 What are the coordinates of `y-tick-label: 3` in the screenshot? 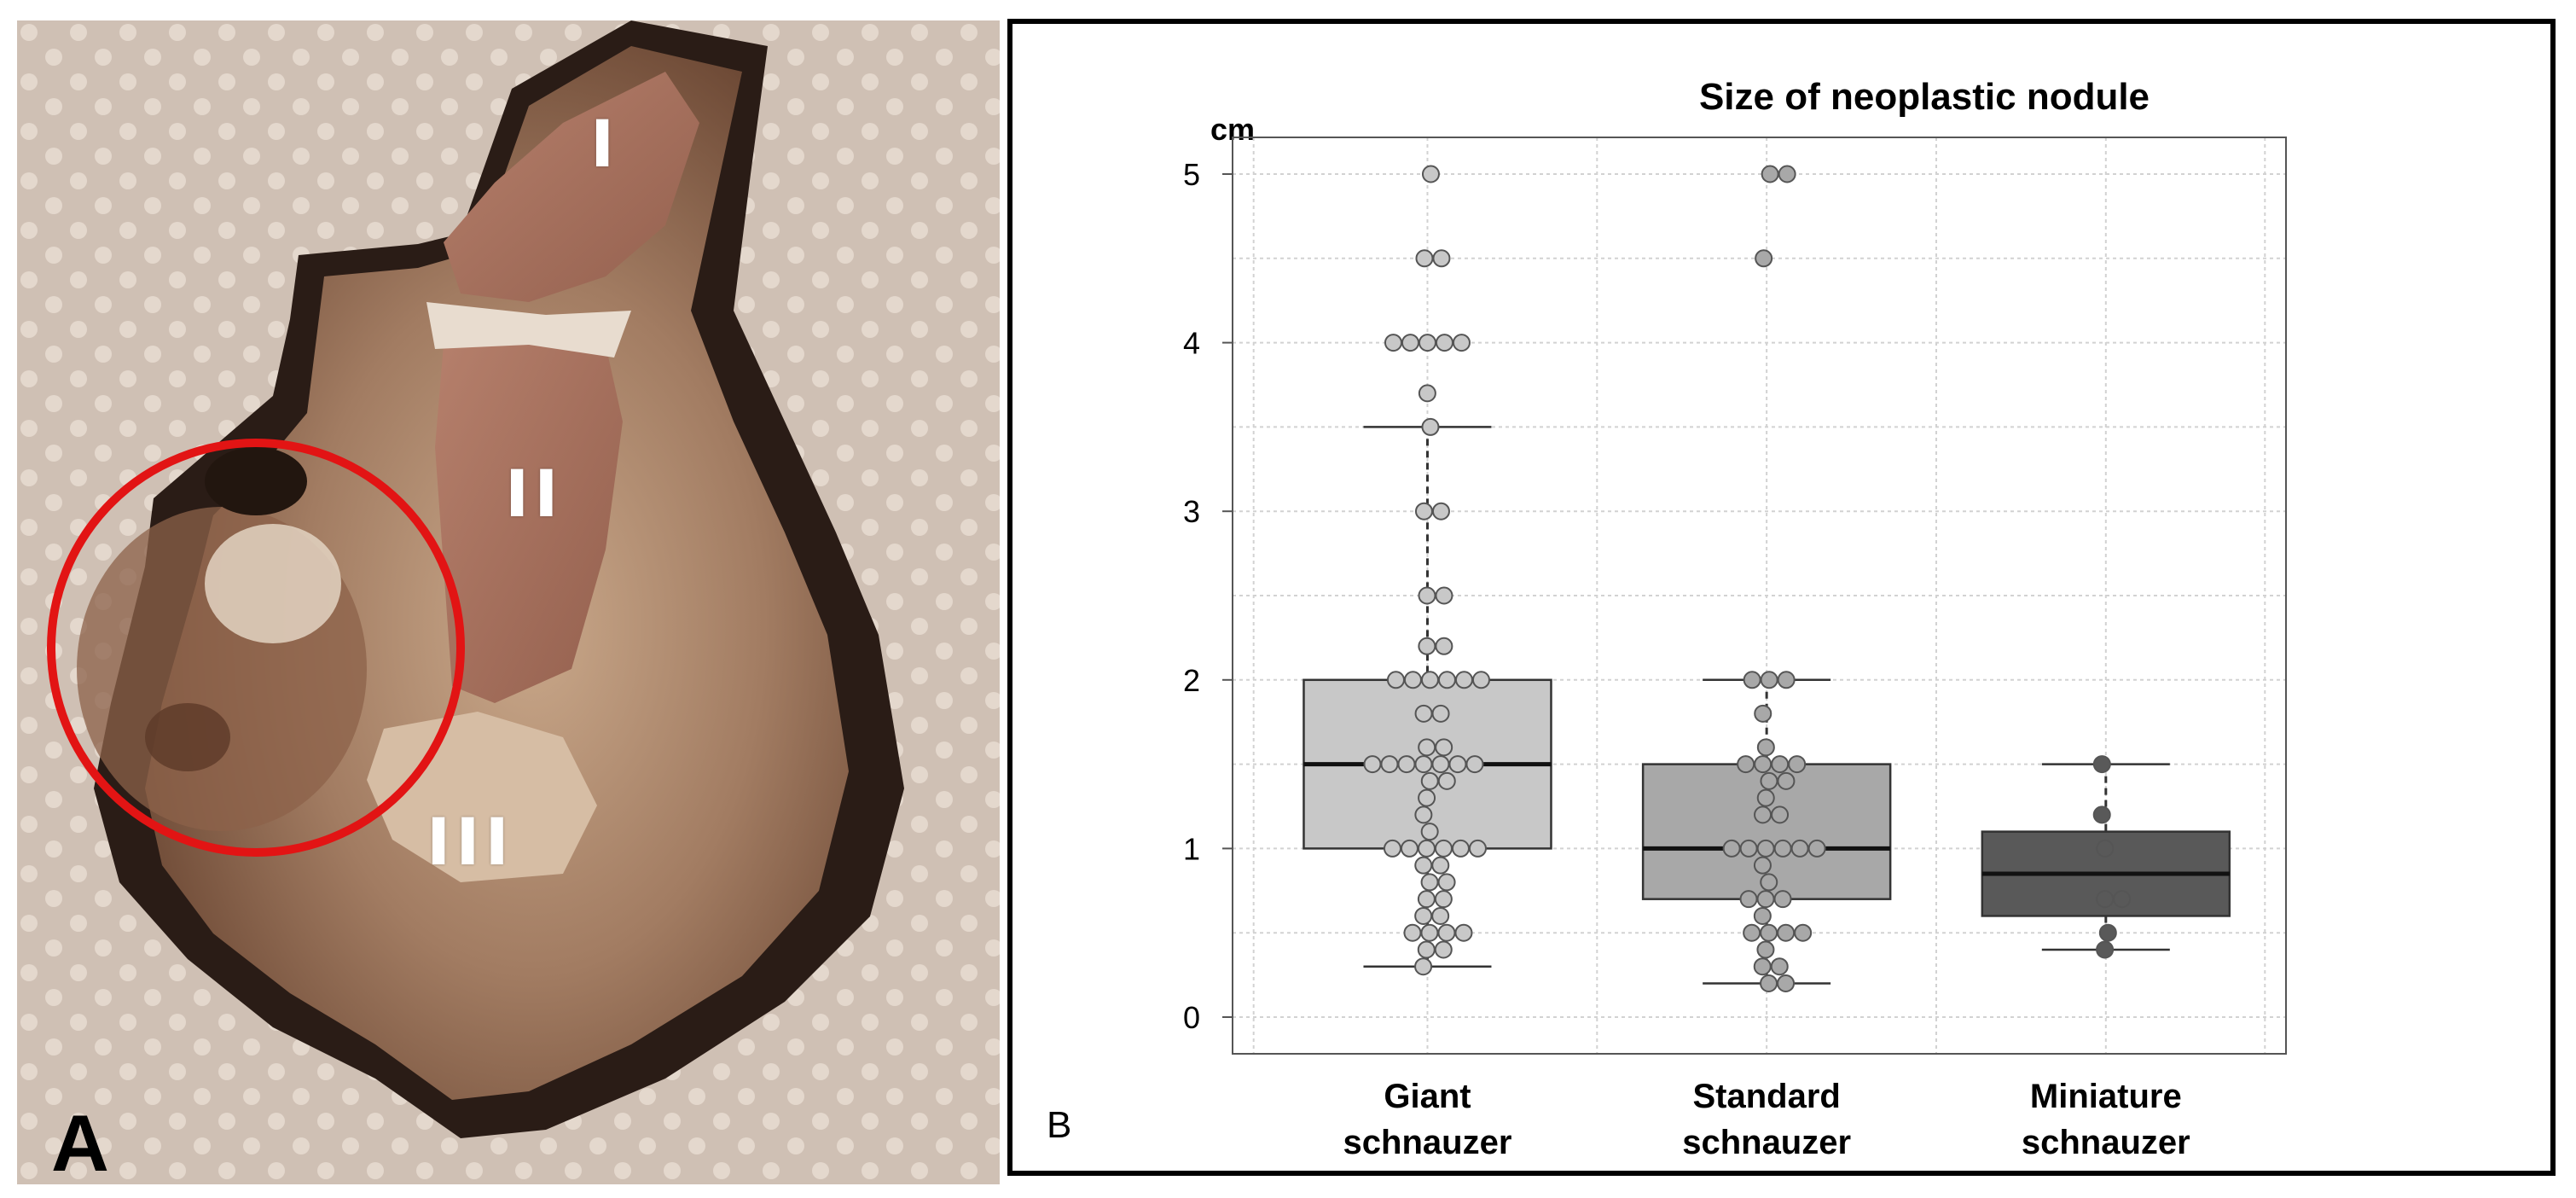 It's located at (1191, 511).